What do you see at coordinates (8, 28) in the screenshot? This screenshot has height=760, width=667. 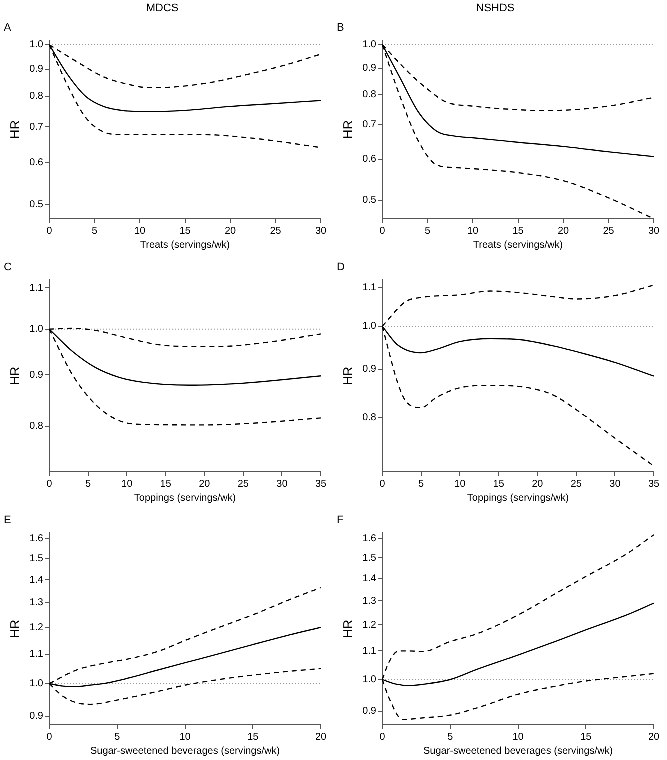 I see `chart-subtitle: A` at bounding box center [8, 28].